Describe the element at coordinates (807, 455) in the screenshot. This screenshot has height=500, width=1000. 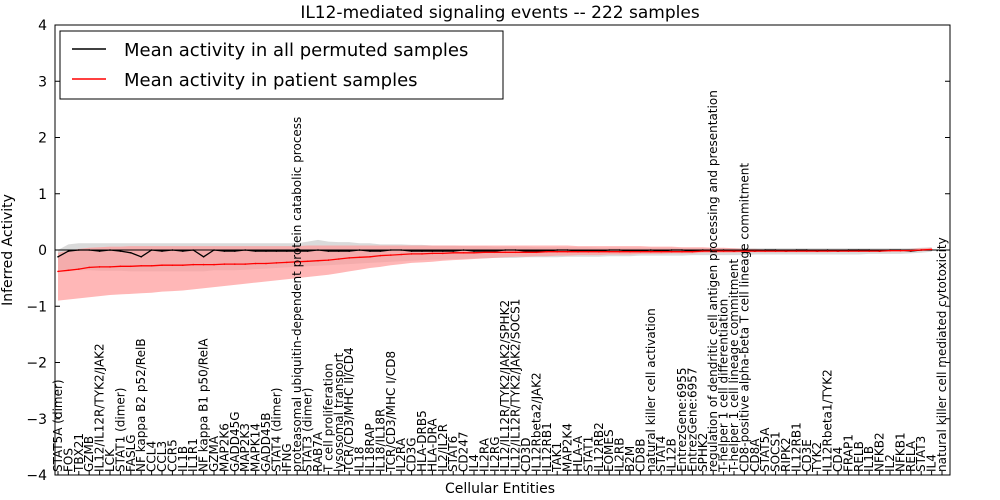
I see `x-tick-label: CD3E` at that location.